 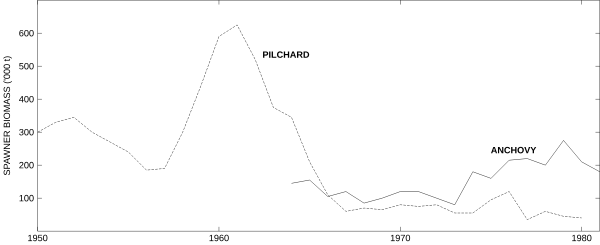 What do you see at coordinates (26, 165) in the screenshot?
I see `y-tick-label: 200` at bounding box center [26, 165].